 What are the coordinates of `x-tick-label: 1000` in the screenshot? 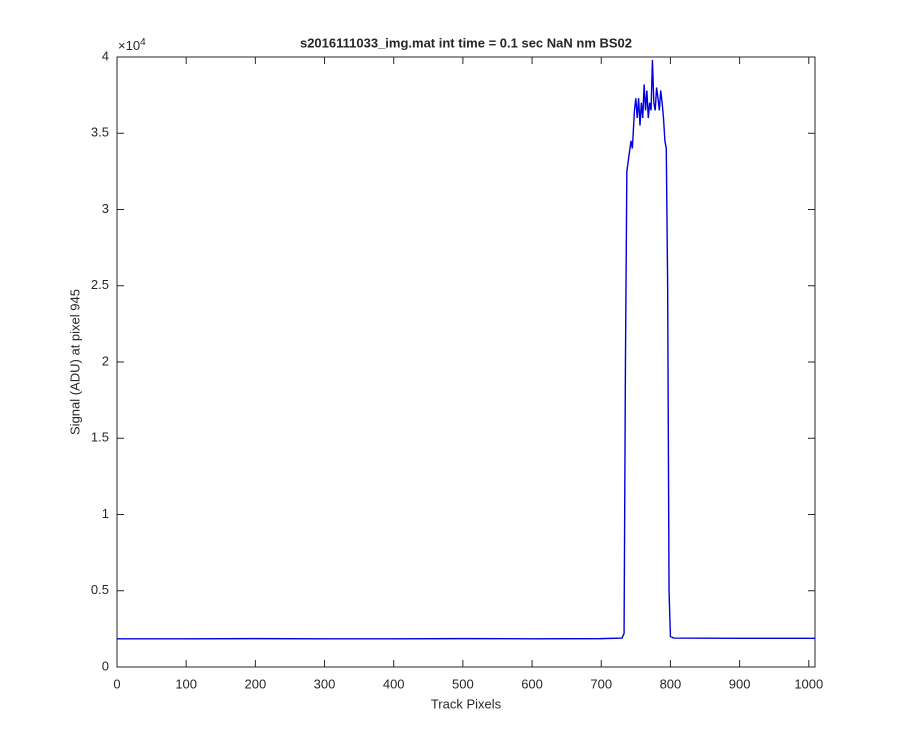 It's located at (808, 683).